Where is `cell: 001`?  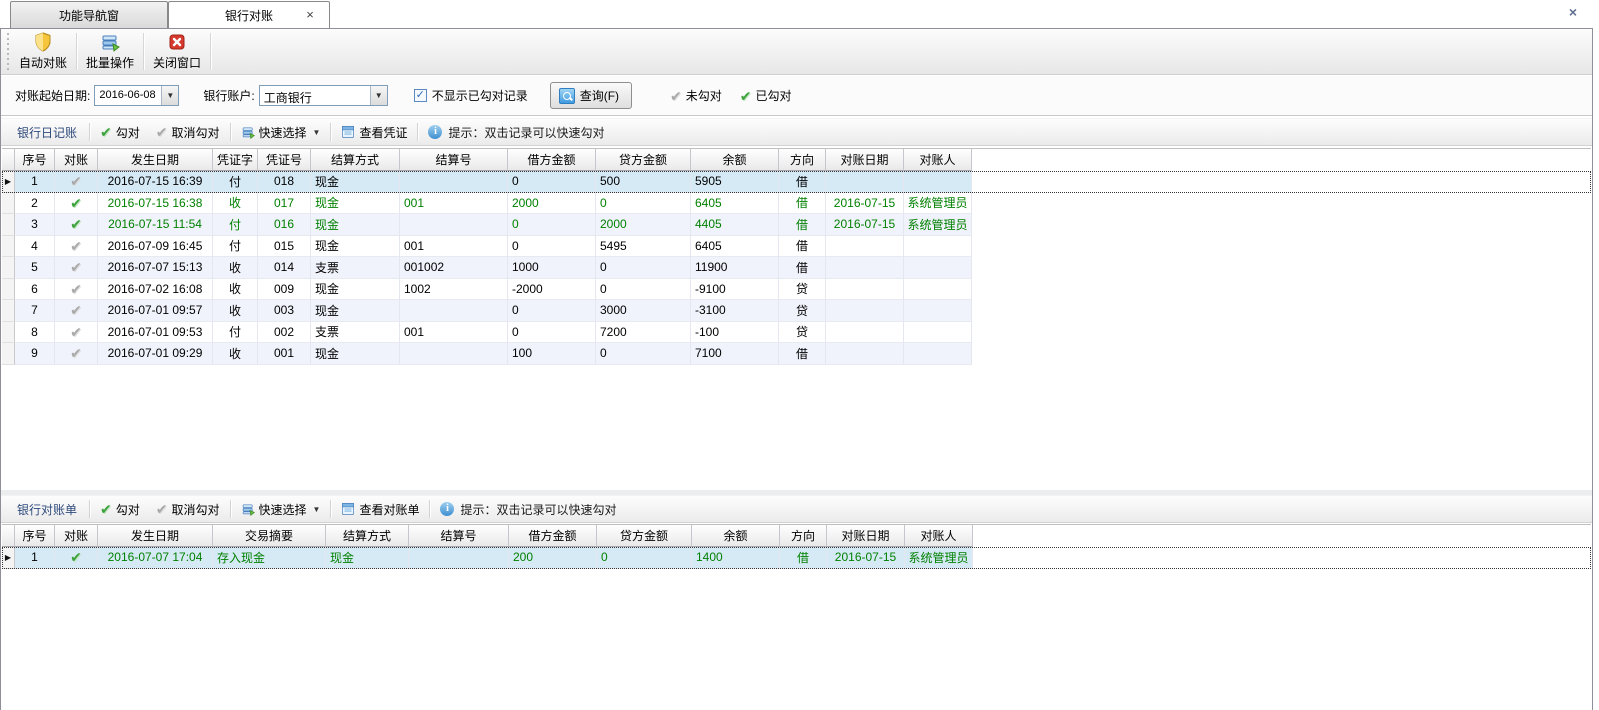 cell: 001 is located at coordinates (284, 354).